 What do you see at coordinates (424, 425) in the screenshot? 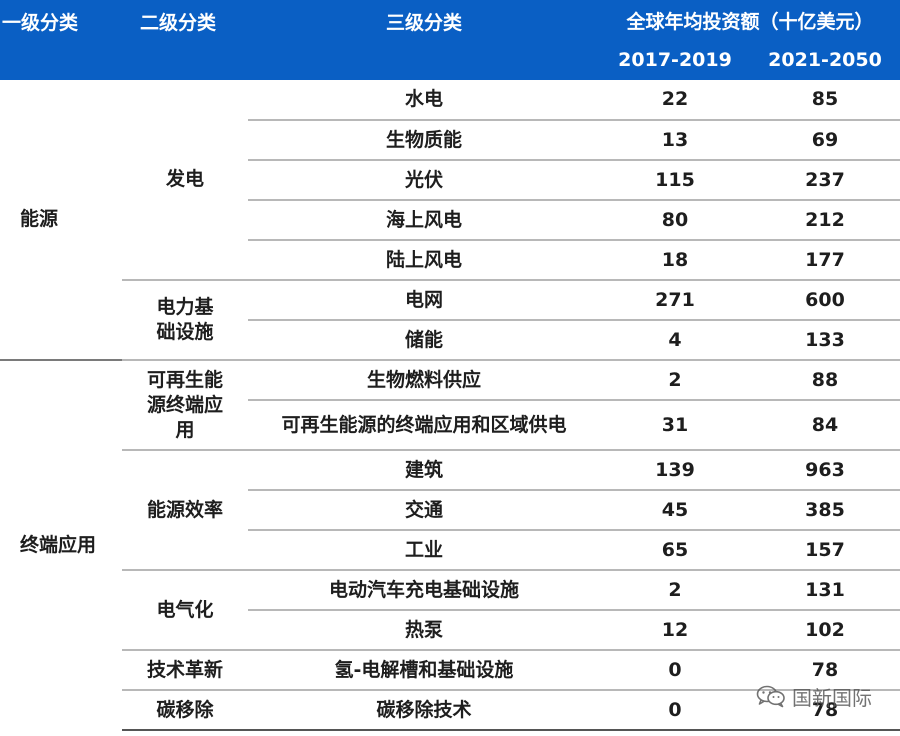
I see `item-label: 可再生能源的终端应用和区域供电` at bounding box center [424, 425].